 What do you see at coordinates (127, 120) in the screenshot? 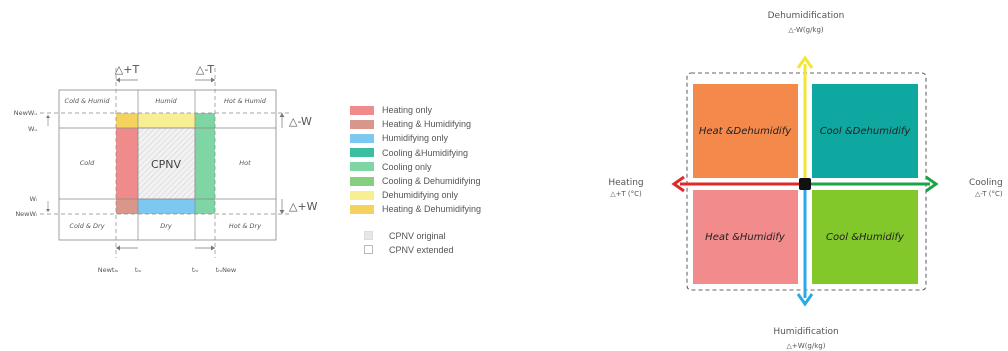
I see `heating-dehumidifying-corner` at bounding box center [127, 120].